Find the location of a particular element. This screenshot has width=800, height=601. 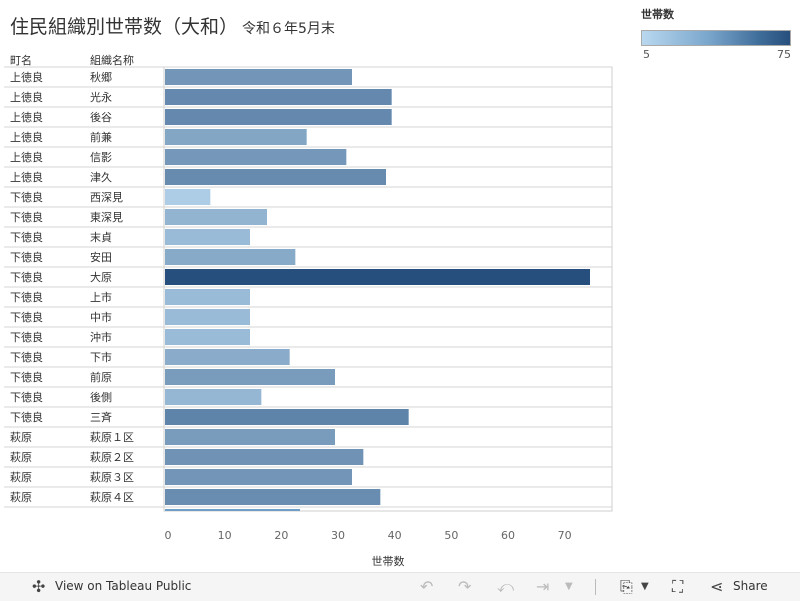

legend-gradient is located at coordinates (716, 38).